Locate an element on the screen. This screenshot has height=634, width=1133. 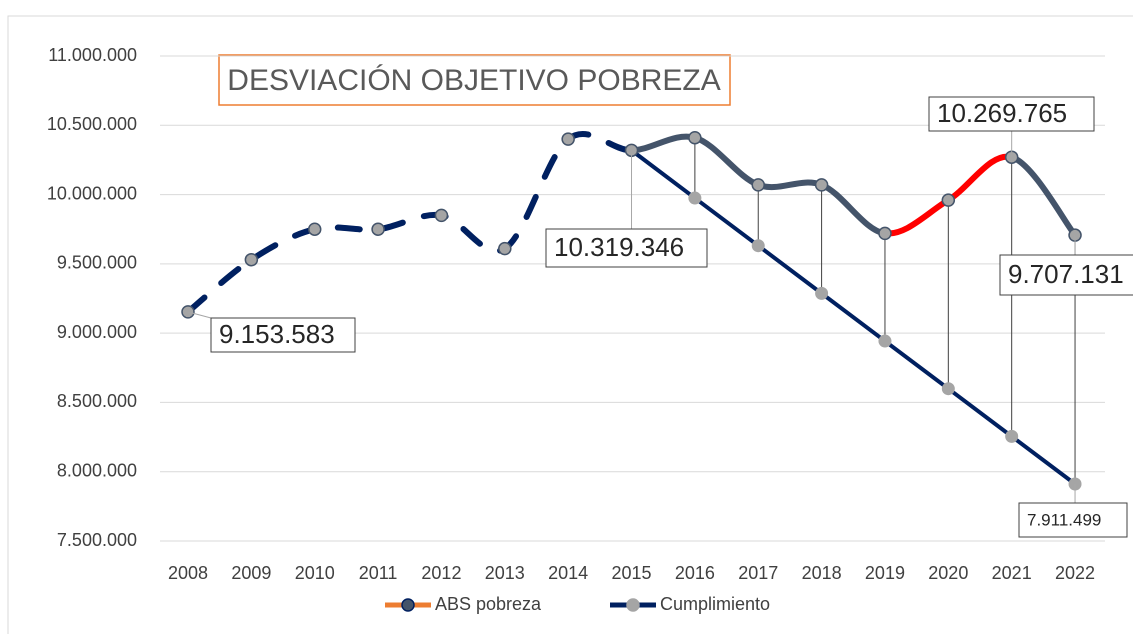
y-tick-label: 11.000.000 is located at coordinates (92, 55).